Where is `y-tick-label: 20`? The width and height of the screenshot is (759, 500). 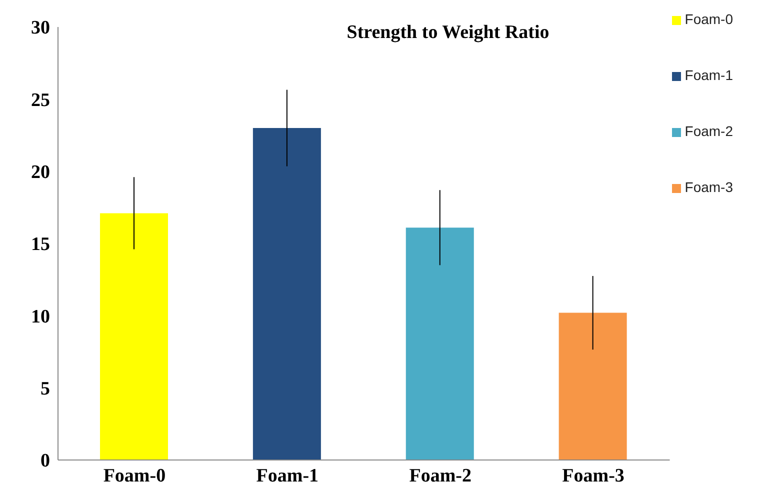 y-tick-label: 20 is located at coordinates (40, 173).